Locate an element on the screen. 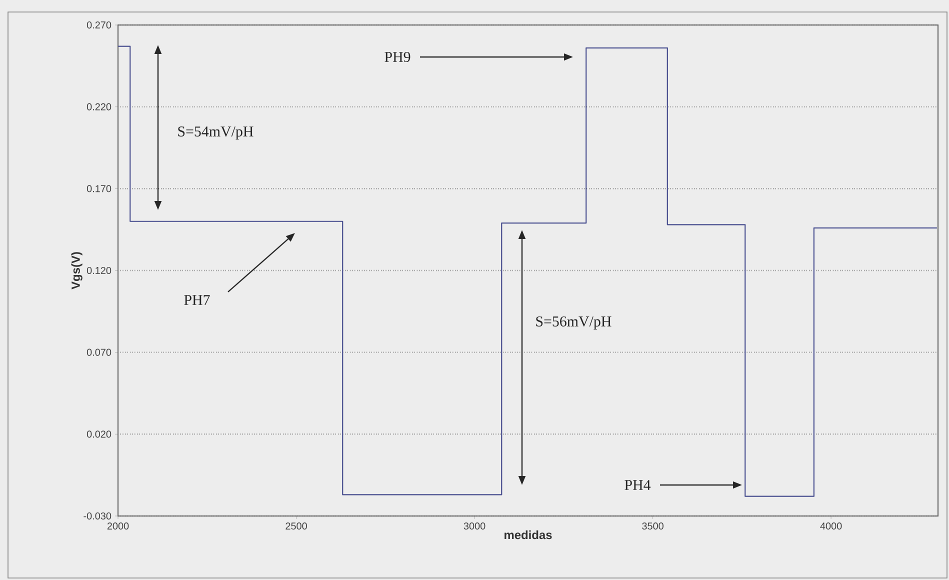 The width and height of the screenshot is (949, 580). annotation: S=54mV/pH is located at coordinates (216, 133).